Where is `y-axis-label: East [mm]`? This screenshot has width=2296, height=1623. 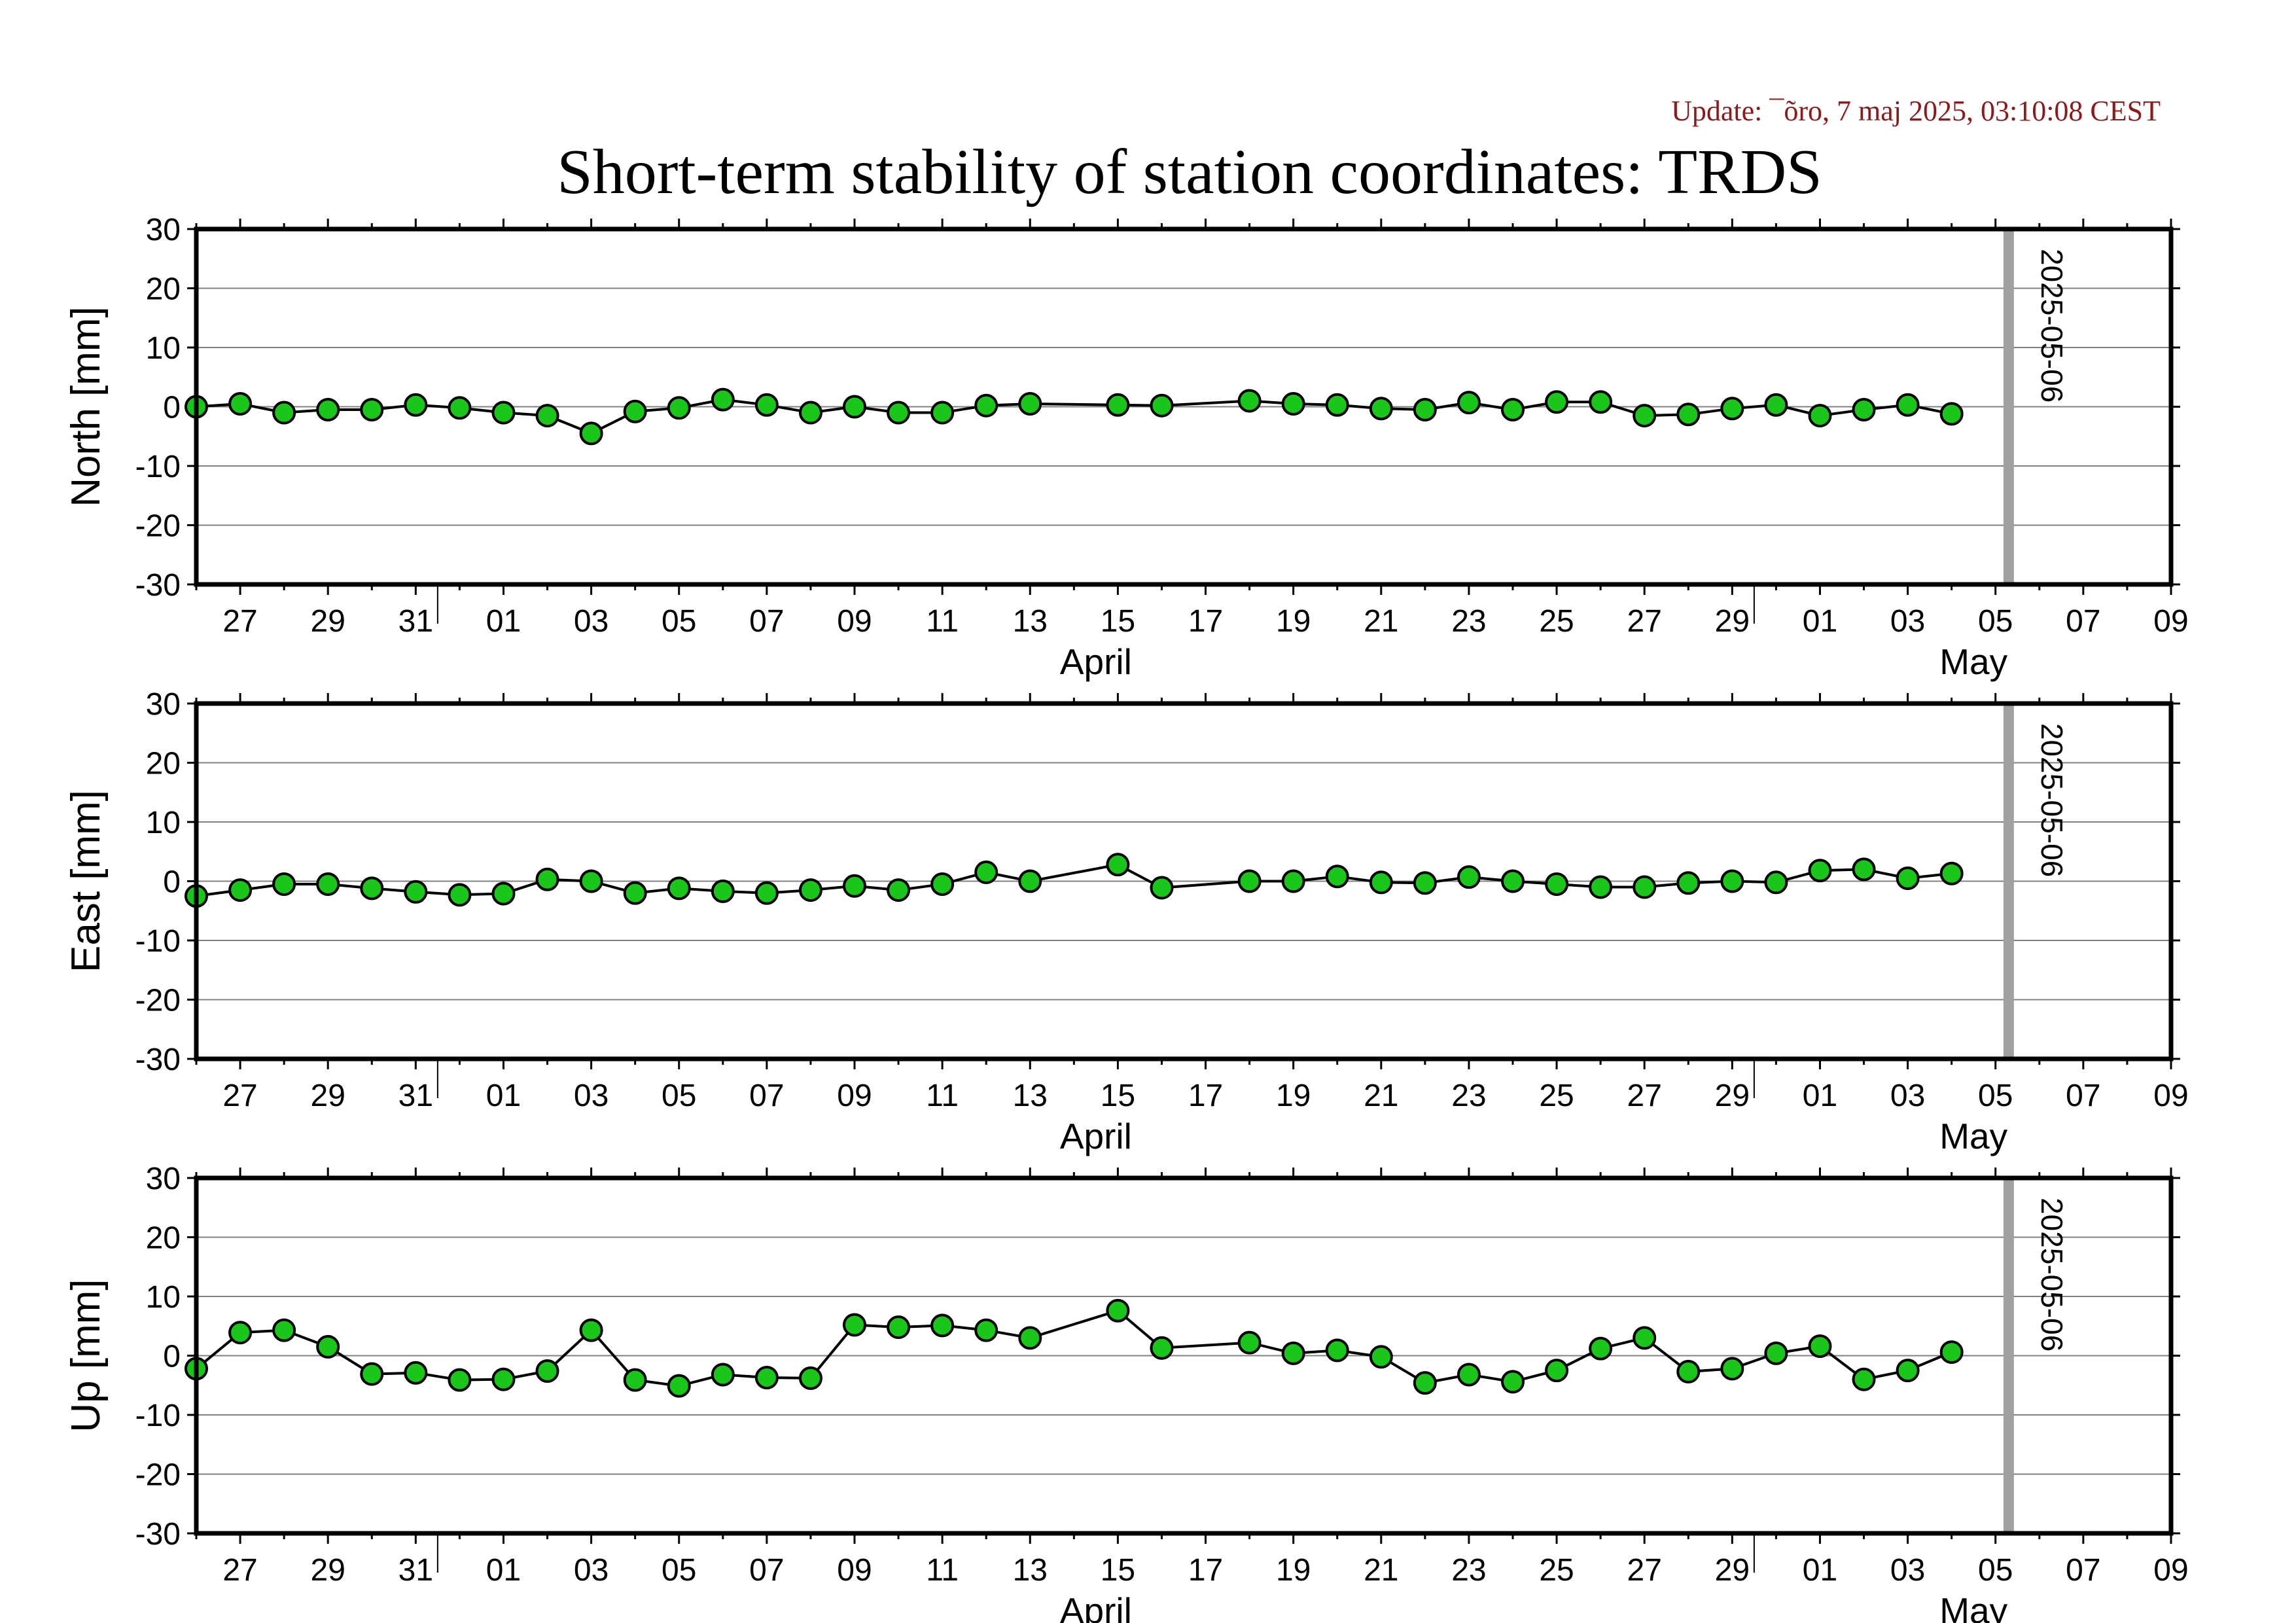
y-axis-label: East [mm] is located at coordinates (86, 881).